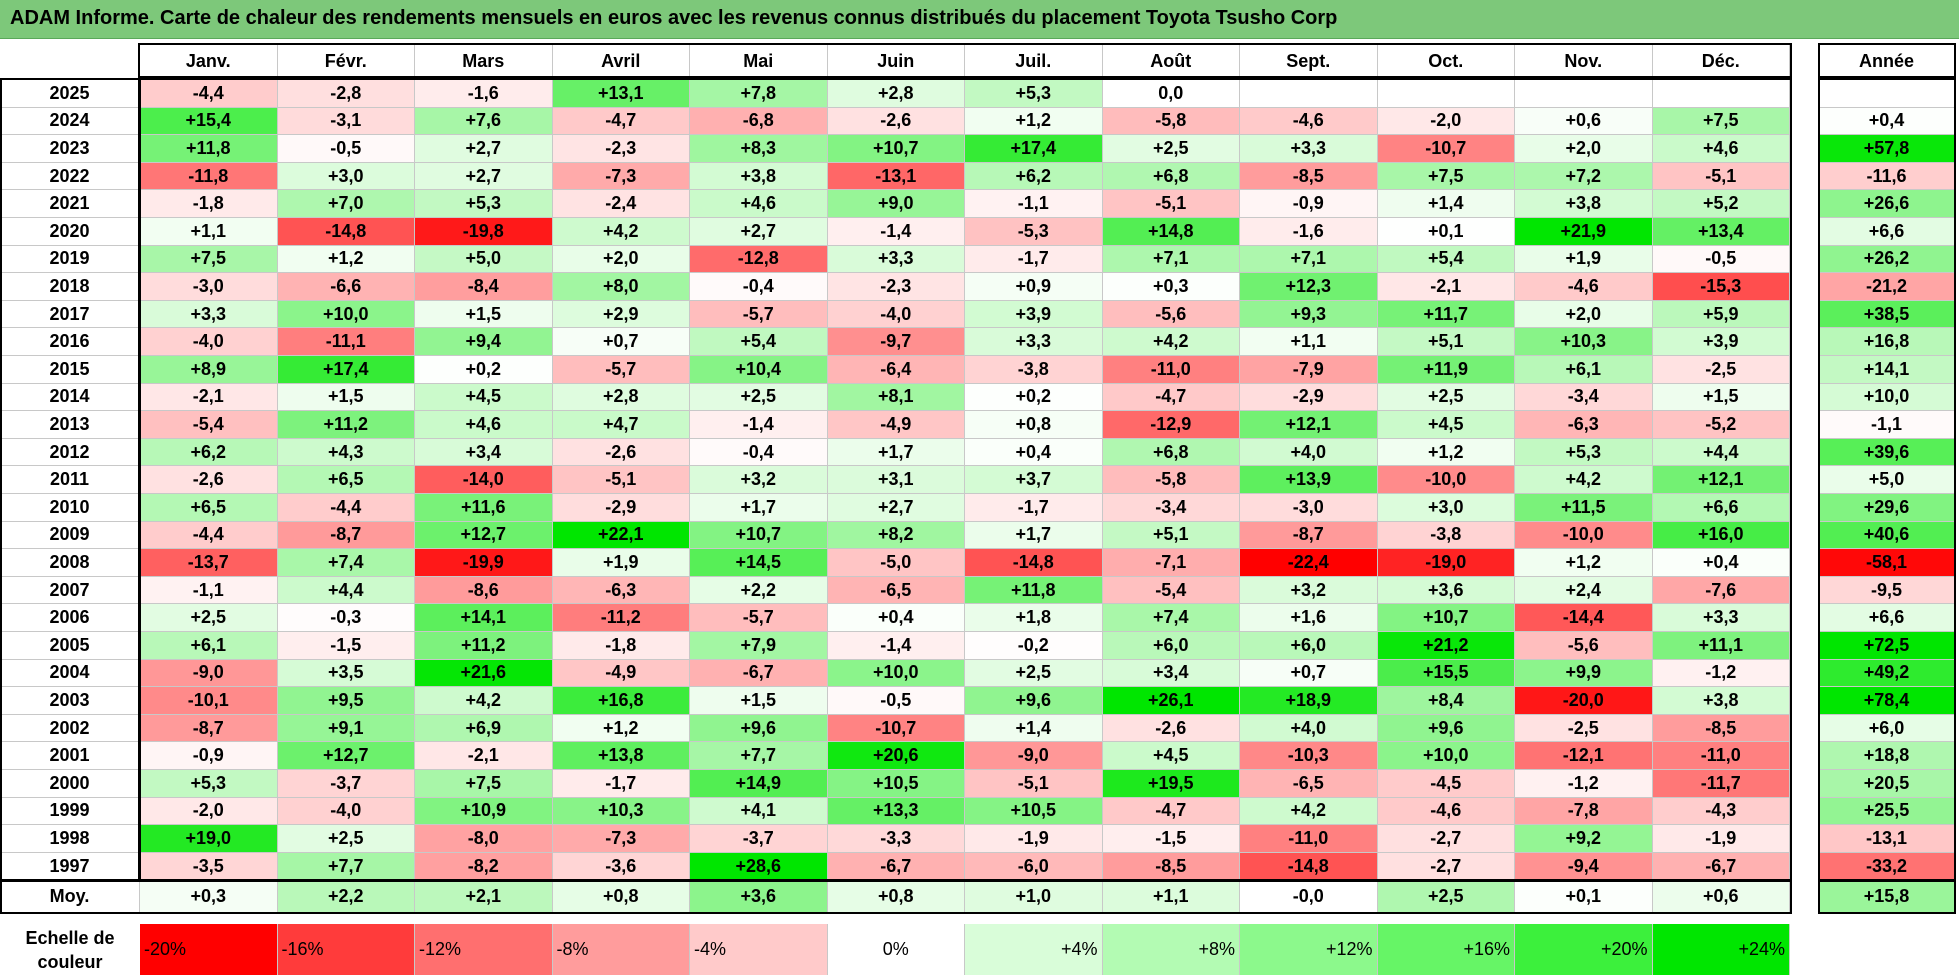 The height and width of the screenshot is (978, 1959). What do you see at coordinates (1034, 452) in the screenshot?
I see `heatmap-cell: +0,4` at bounding box center [1034, 452].